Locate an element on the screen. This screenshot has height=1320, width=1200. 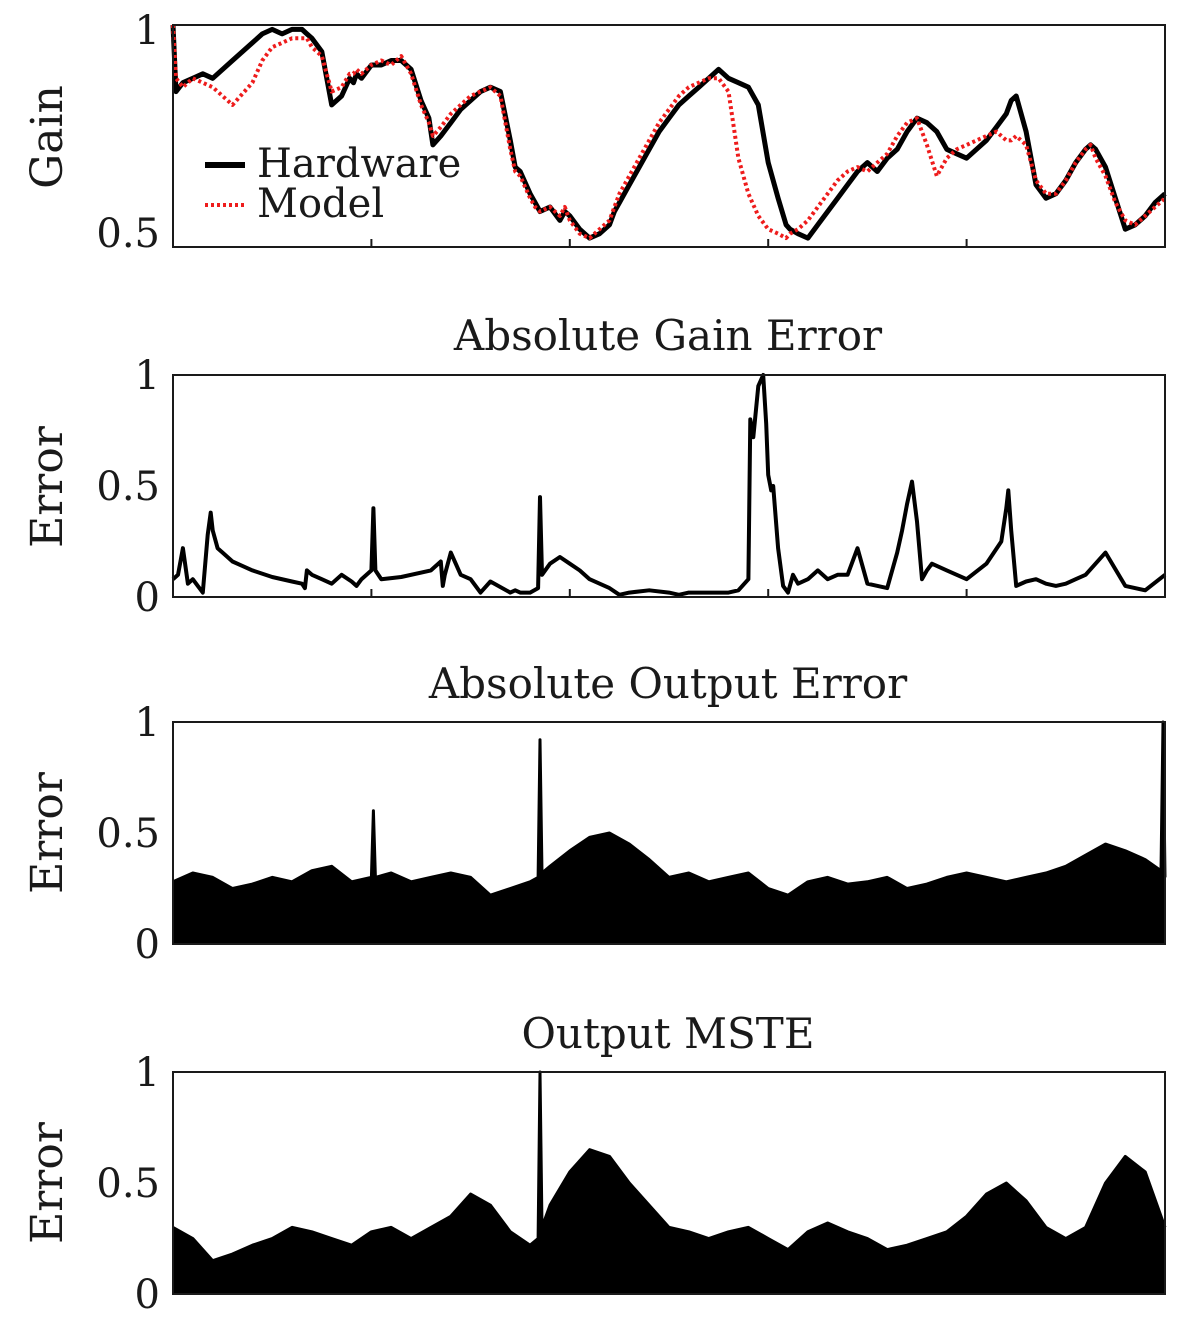
panel-output-mste-title: Output MSTE is located at coordinates (668, 1033).